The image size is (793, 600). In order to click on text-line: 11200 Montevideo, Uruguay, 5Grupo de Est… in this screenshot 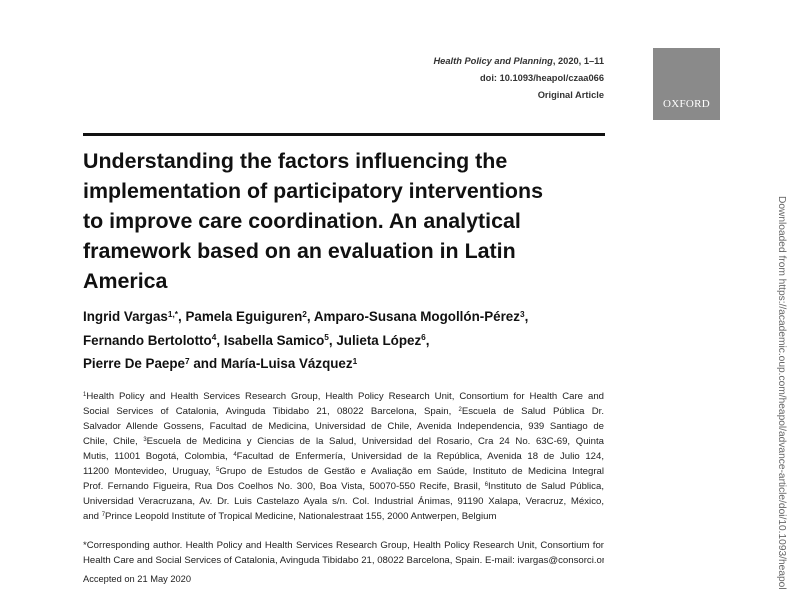, I will do `click(343, 471)`.